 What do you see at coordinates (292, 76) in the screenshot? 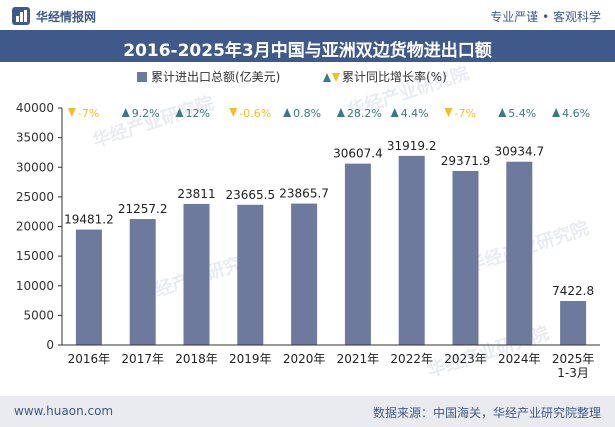
I see `chart-legend: 累计进出口总额(亿美元) 累计同比增长率(%)` at bounding box center [292, 76].